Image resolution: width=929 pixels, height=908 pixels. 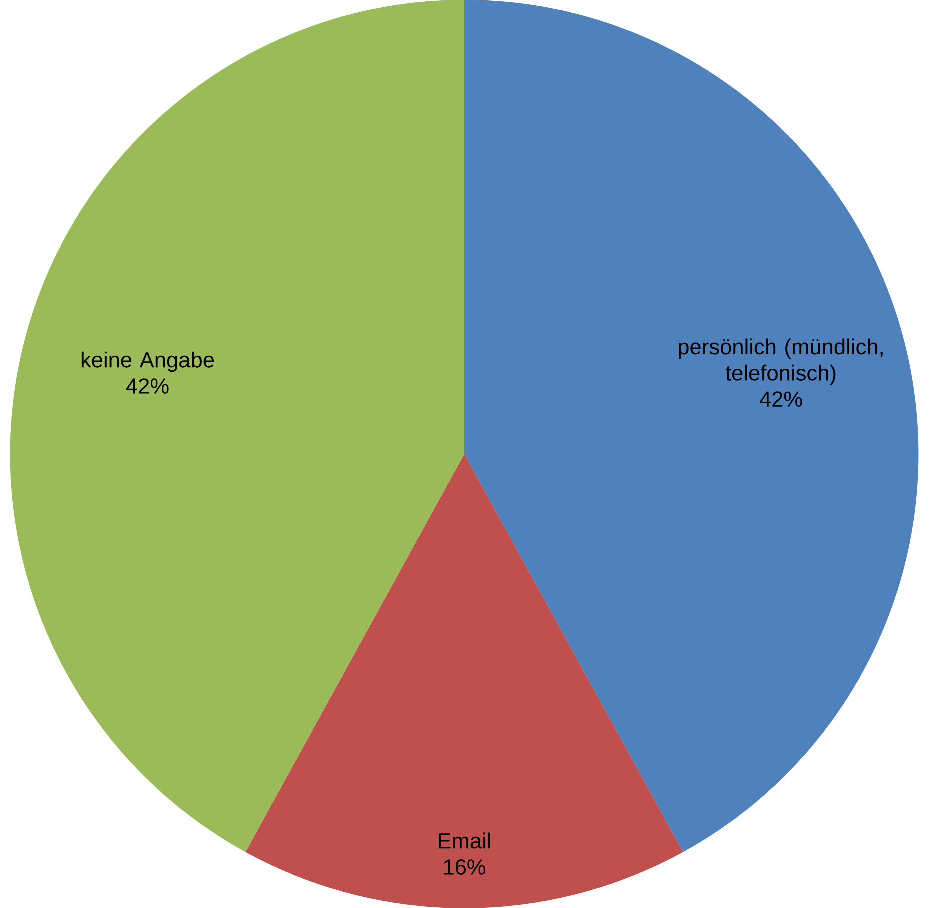 I want to click on slice-label: persönlich (mündlich, telefonisch), so click(x=781, y=362).